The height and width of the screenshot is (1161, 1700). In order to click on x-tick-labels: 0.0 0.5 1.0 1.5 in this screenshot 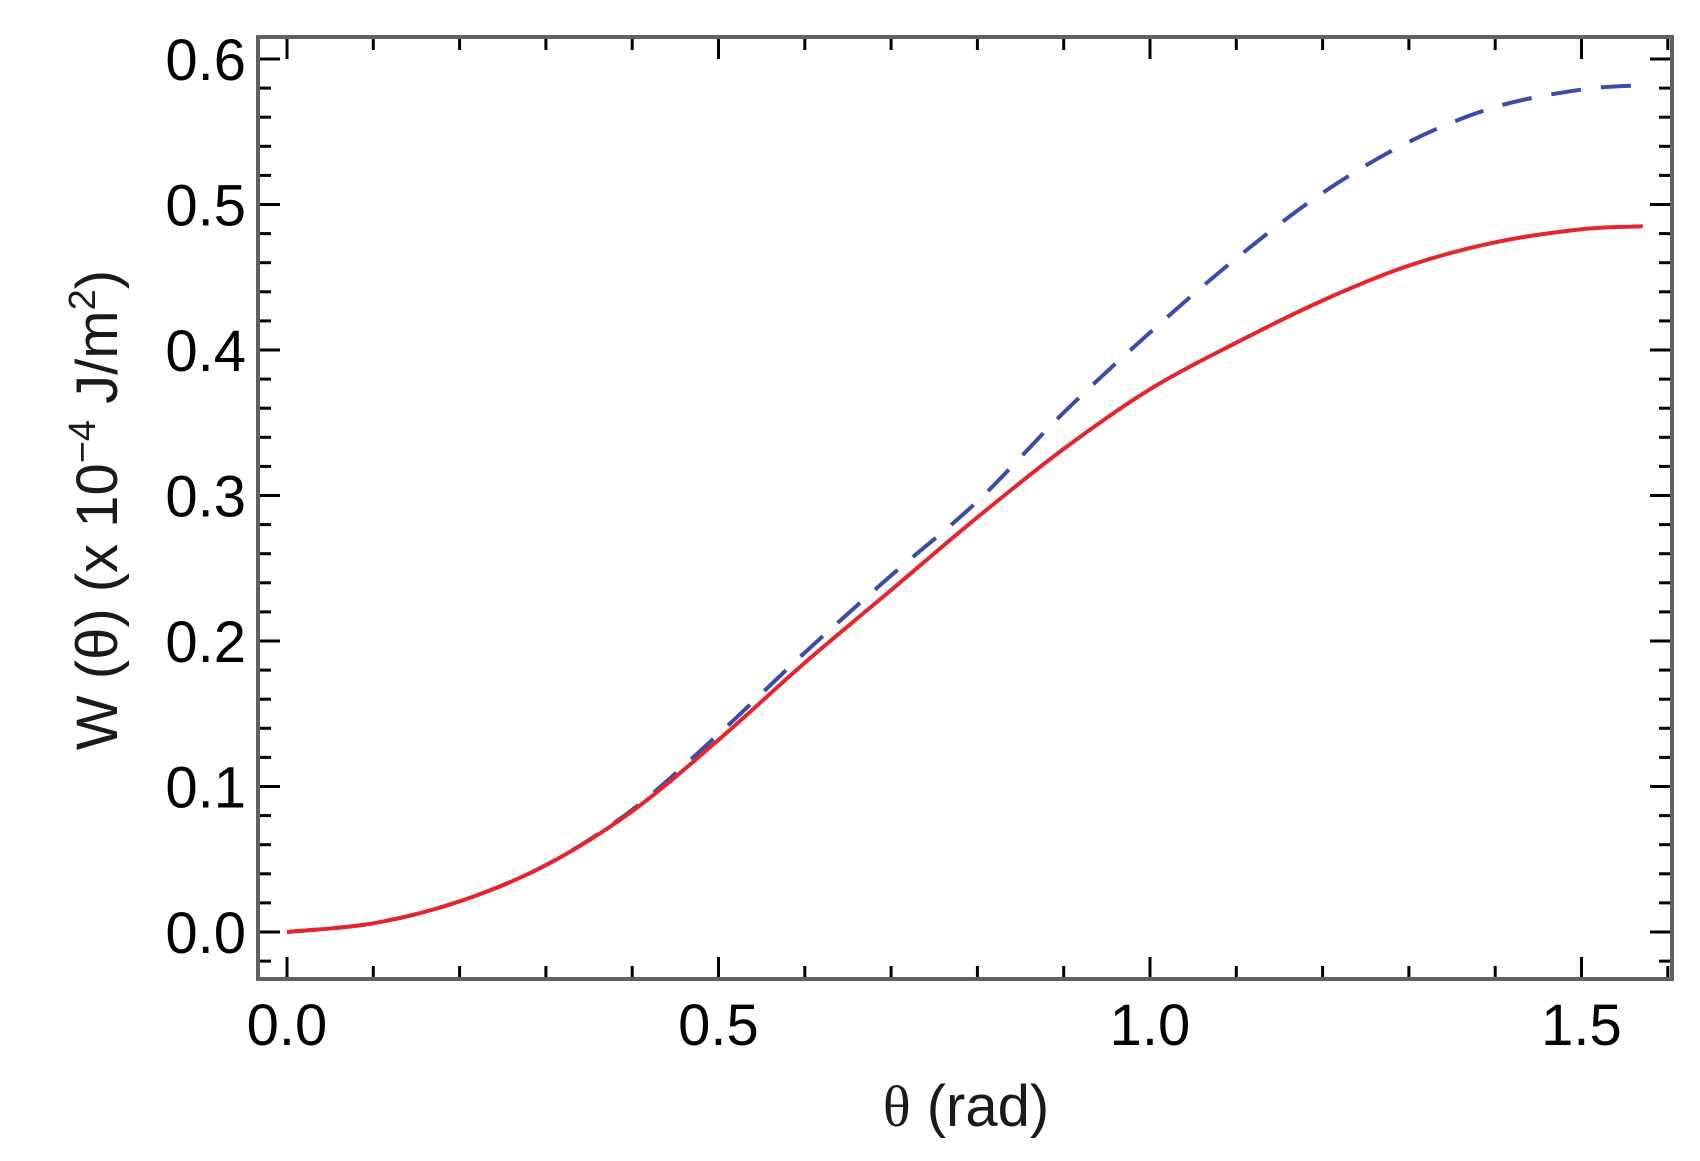, I will do `click(934, 1025)`.